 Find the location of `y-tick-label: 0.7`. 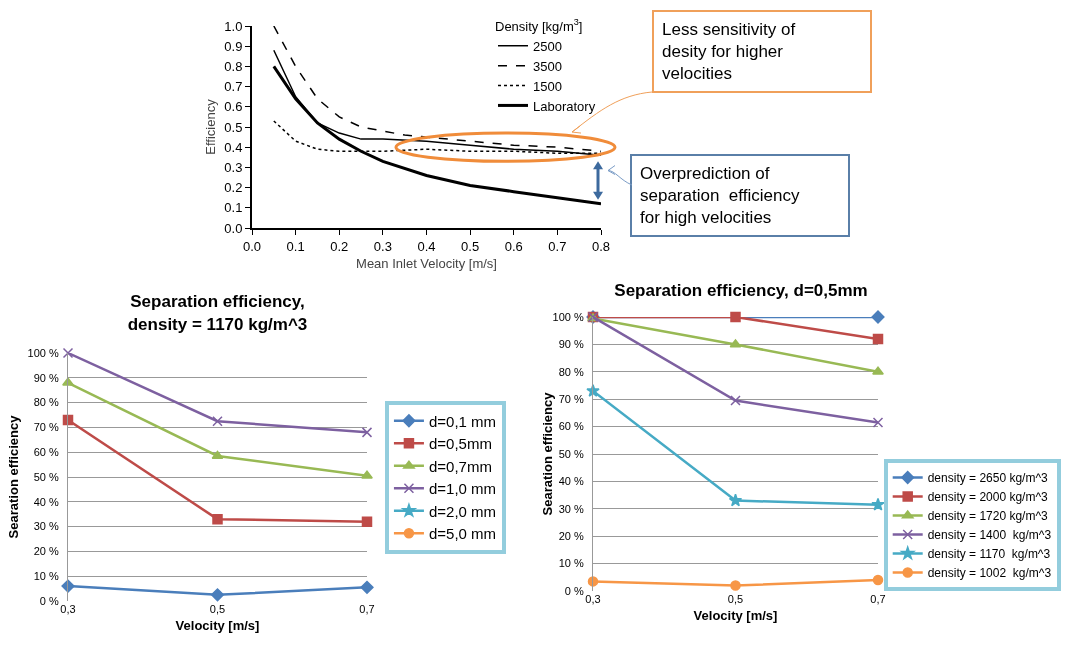

y-tick-label: 0.7 is located at coordinates (233, 87).